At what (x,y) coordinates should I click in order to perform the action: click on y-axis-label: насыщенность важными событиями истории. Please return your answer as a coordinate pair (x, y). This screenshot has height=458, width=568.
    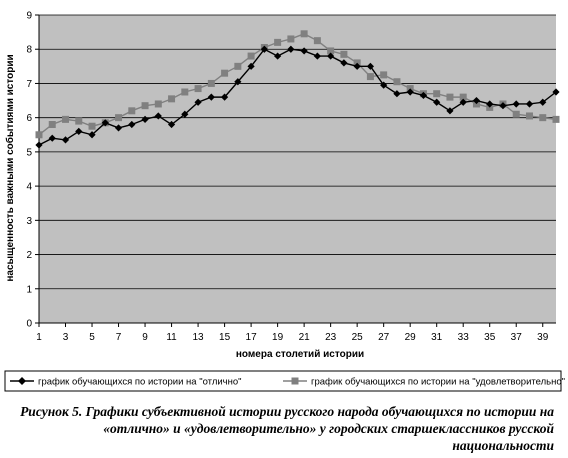
    Looking at the image, I should click on (10, 167).